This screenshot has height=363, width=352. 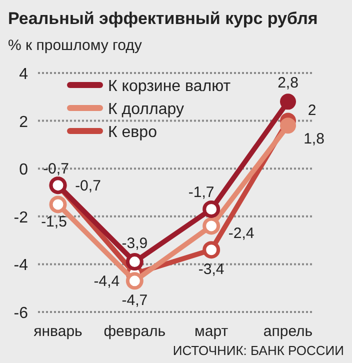 What do you see at coordinates (23, 122) in the screenshot?
I see `y-tick-label: 2` at bounding box center [23, 122].